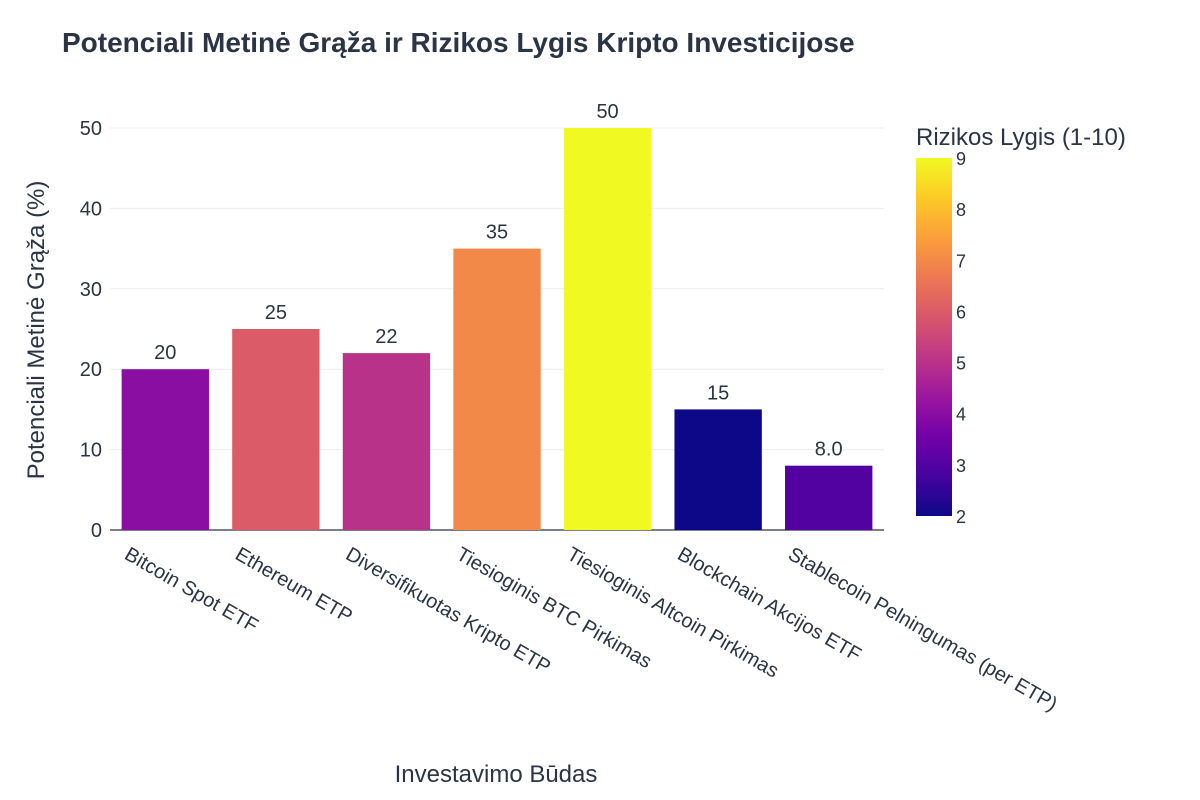 Image resolution: width=1200 pixels, height=800 pixels. What do you see at coordinates (91, 209) in the screenshot?
I see `y-tick-label: 40` at bounding box center [91, 209].